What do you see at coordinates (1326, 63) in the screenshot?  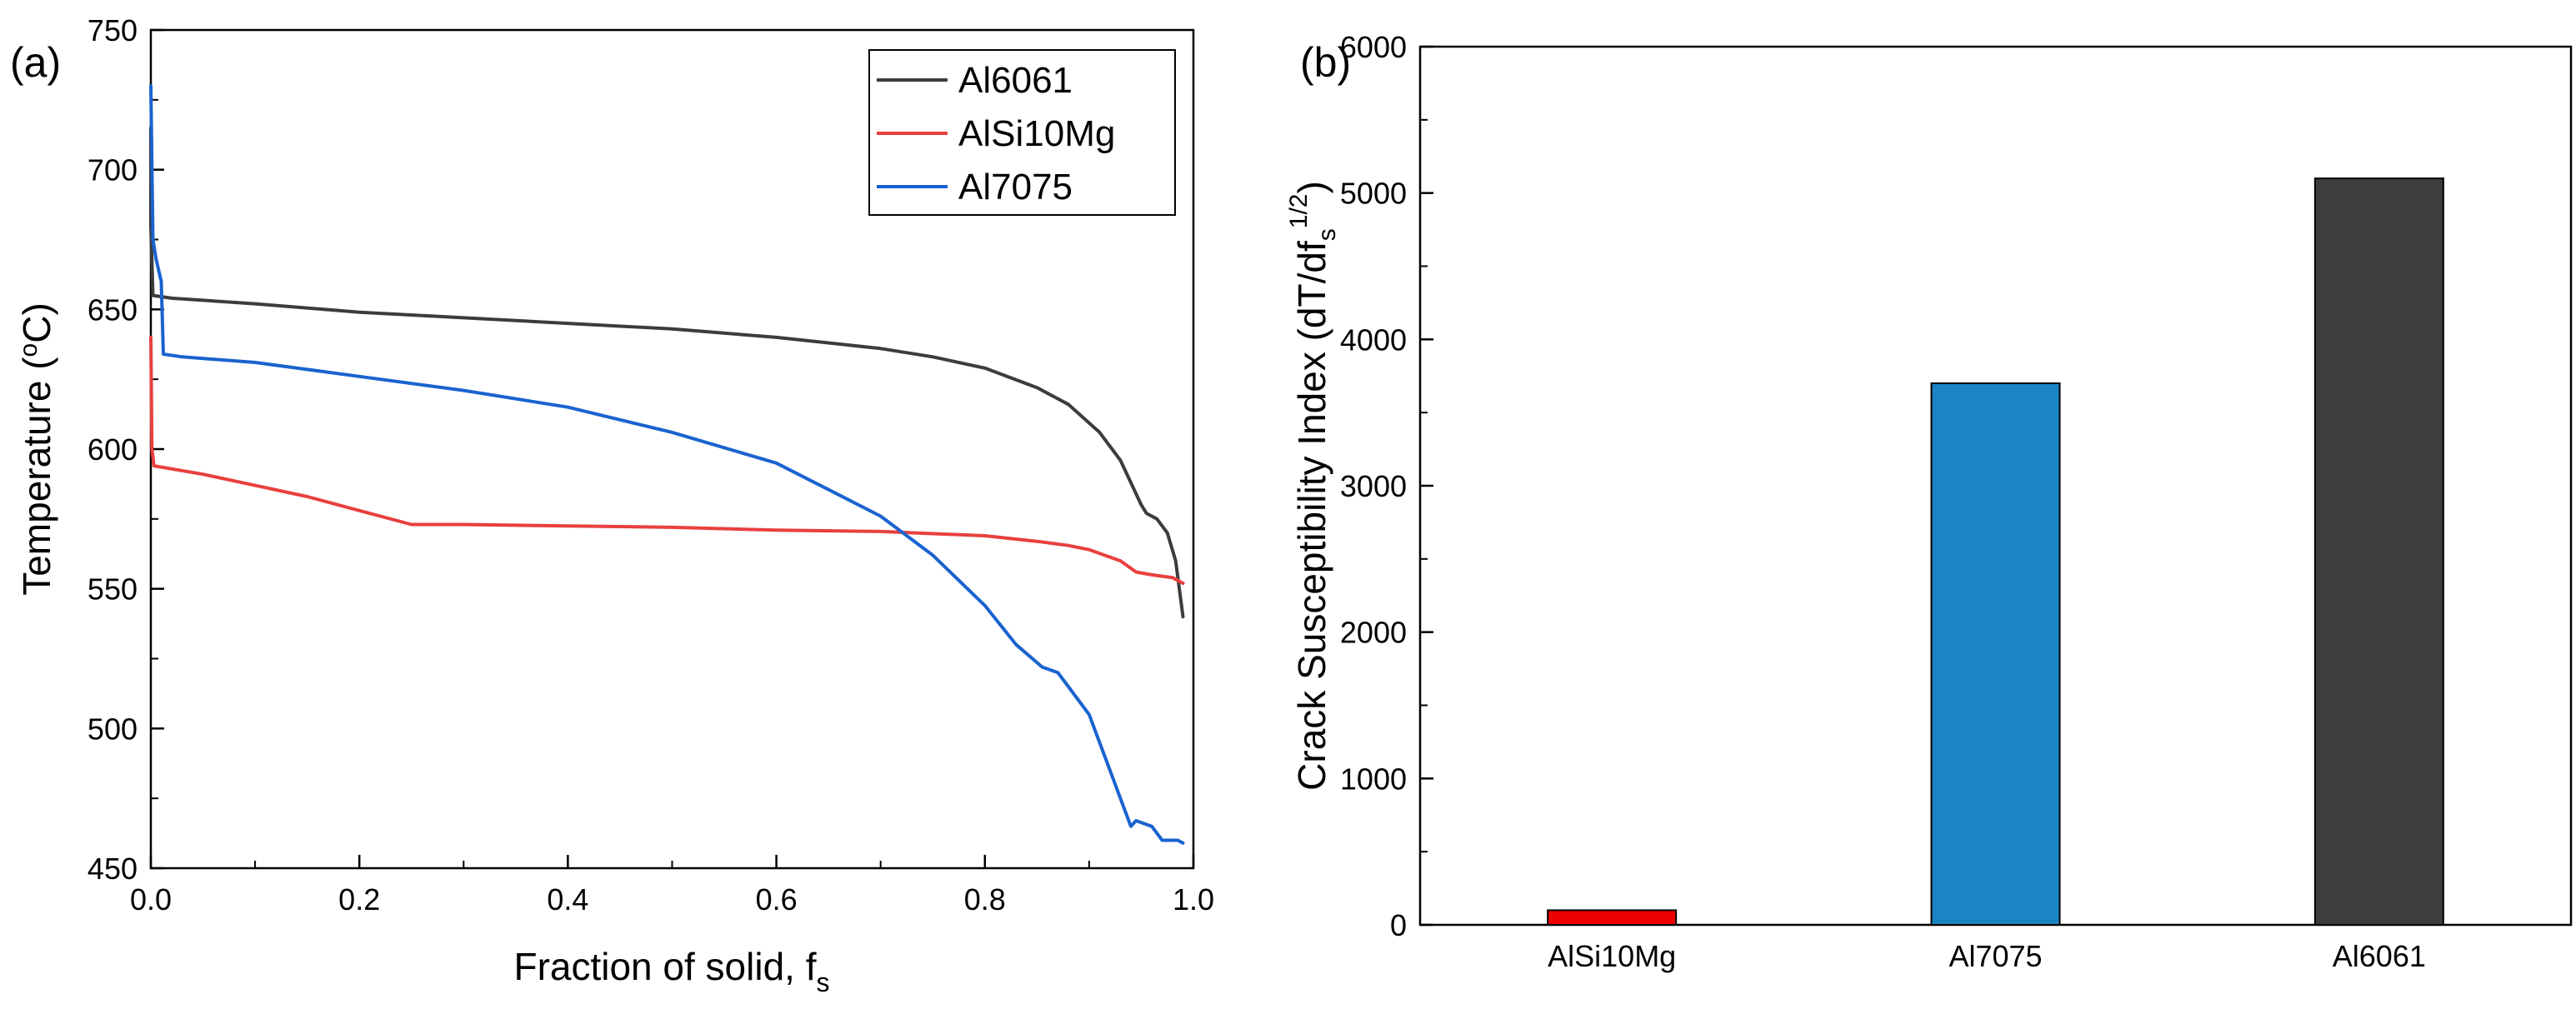 I see `panel-b-label: (b)` at bounding box center [1326, 63].